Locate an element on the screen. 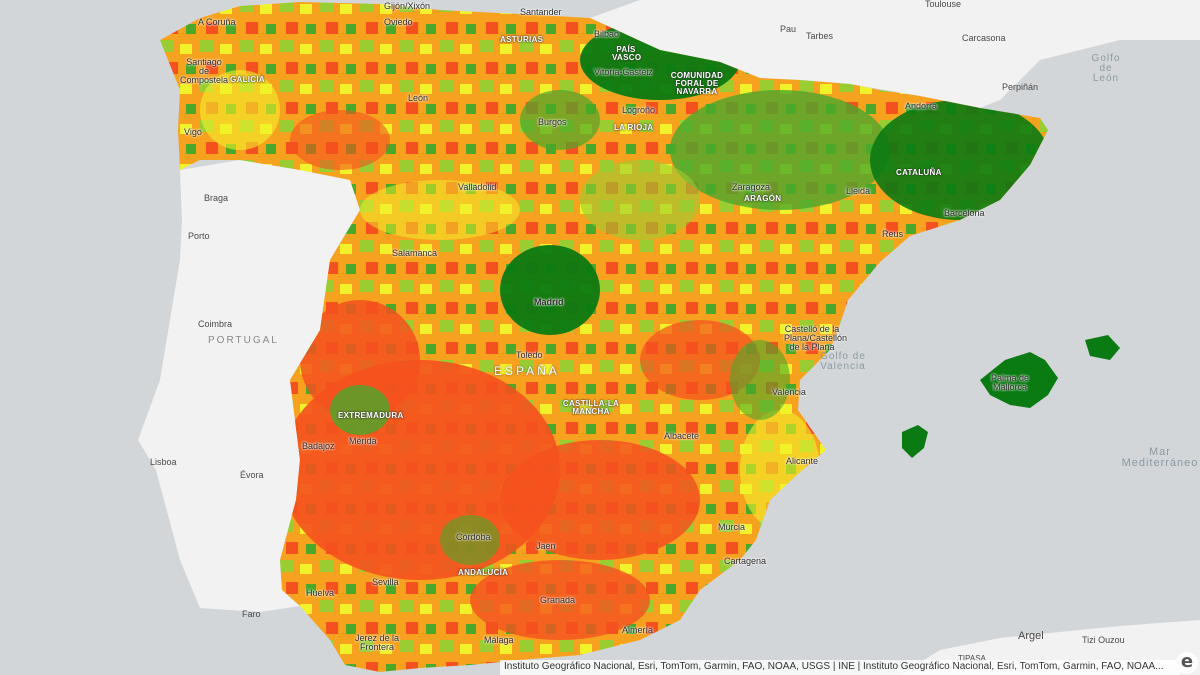 The height and width of the screenshot is (675, 1200). city-porto: Porto is located at coordinates (199, 236).